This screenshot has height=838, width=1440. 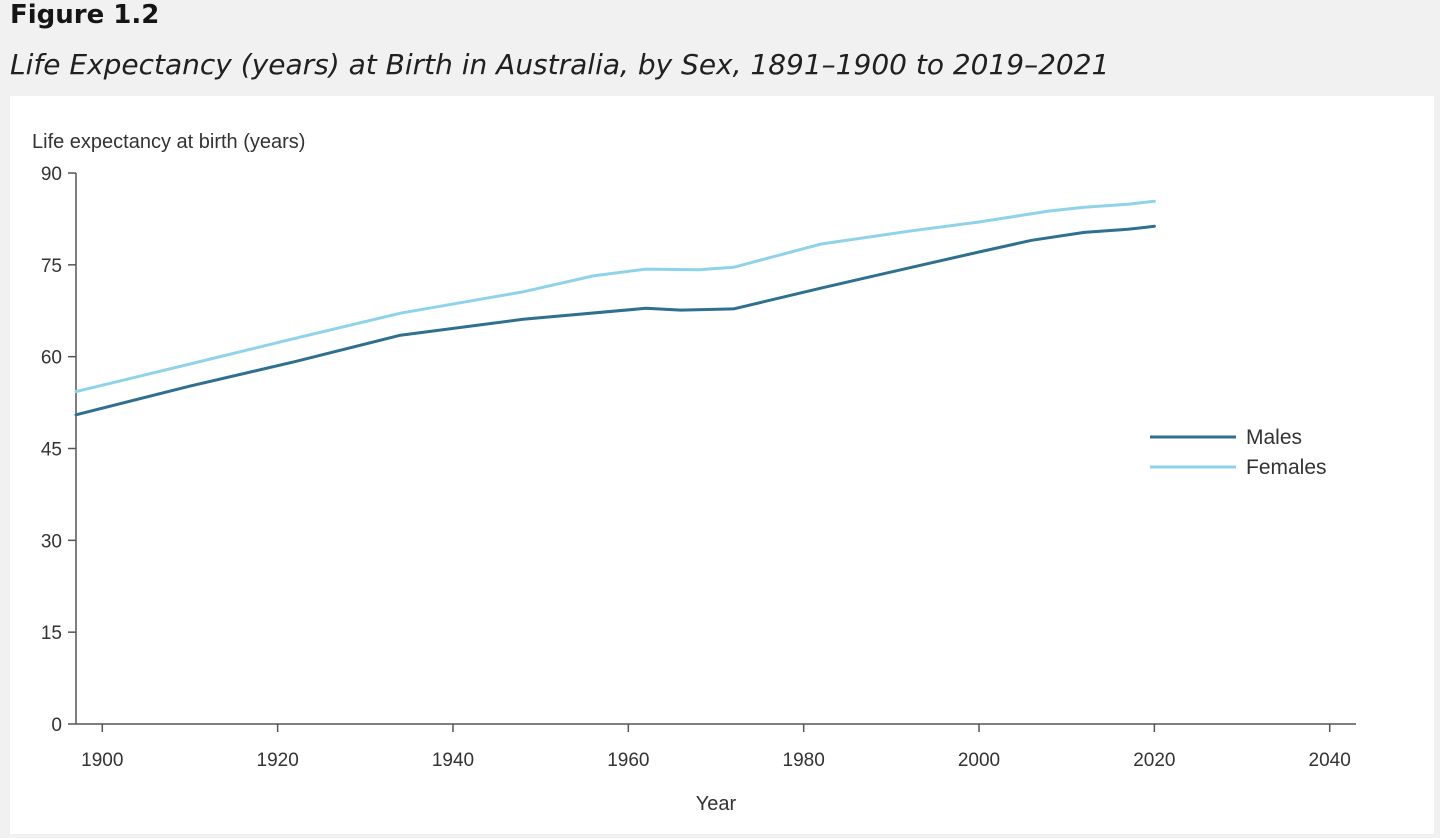 I want to click on x-tick-label: 2020, so click(x=1154, y=760).